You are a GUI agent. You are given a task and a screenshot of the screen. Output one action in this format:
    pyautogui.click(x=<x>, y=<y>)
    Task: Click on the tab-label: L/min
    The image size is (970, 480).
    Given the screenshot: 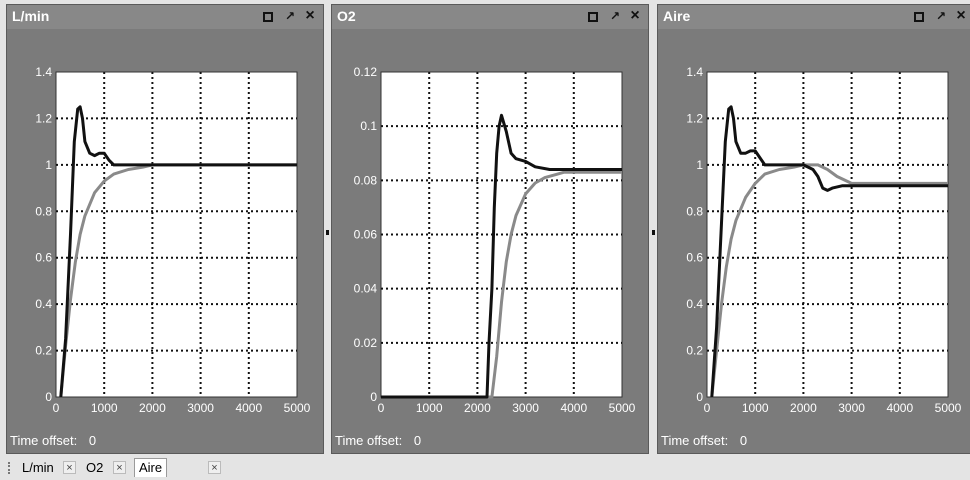 What is the action you would take?
    pyautogui.click(x=38, y=467)
    